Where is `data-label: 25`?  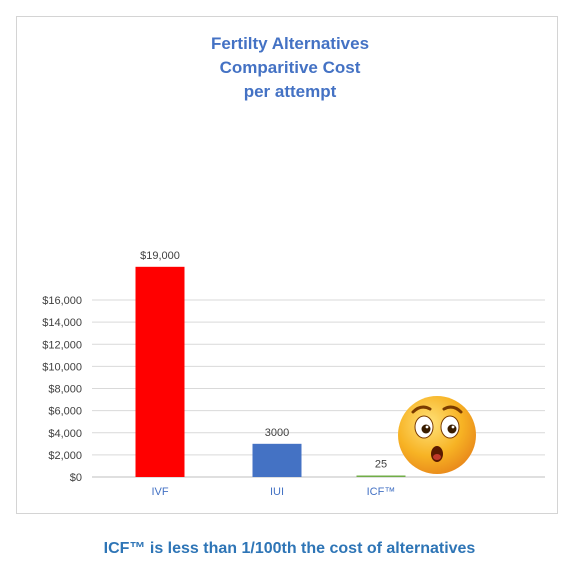 data-label: 25 is located at coordinates (381, 465).